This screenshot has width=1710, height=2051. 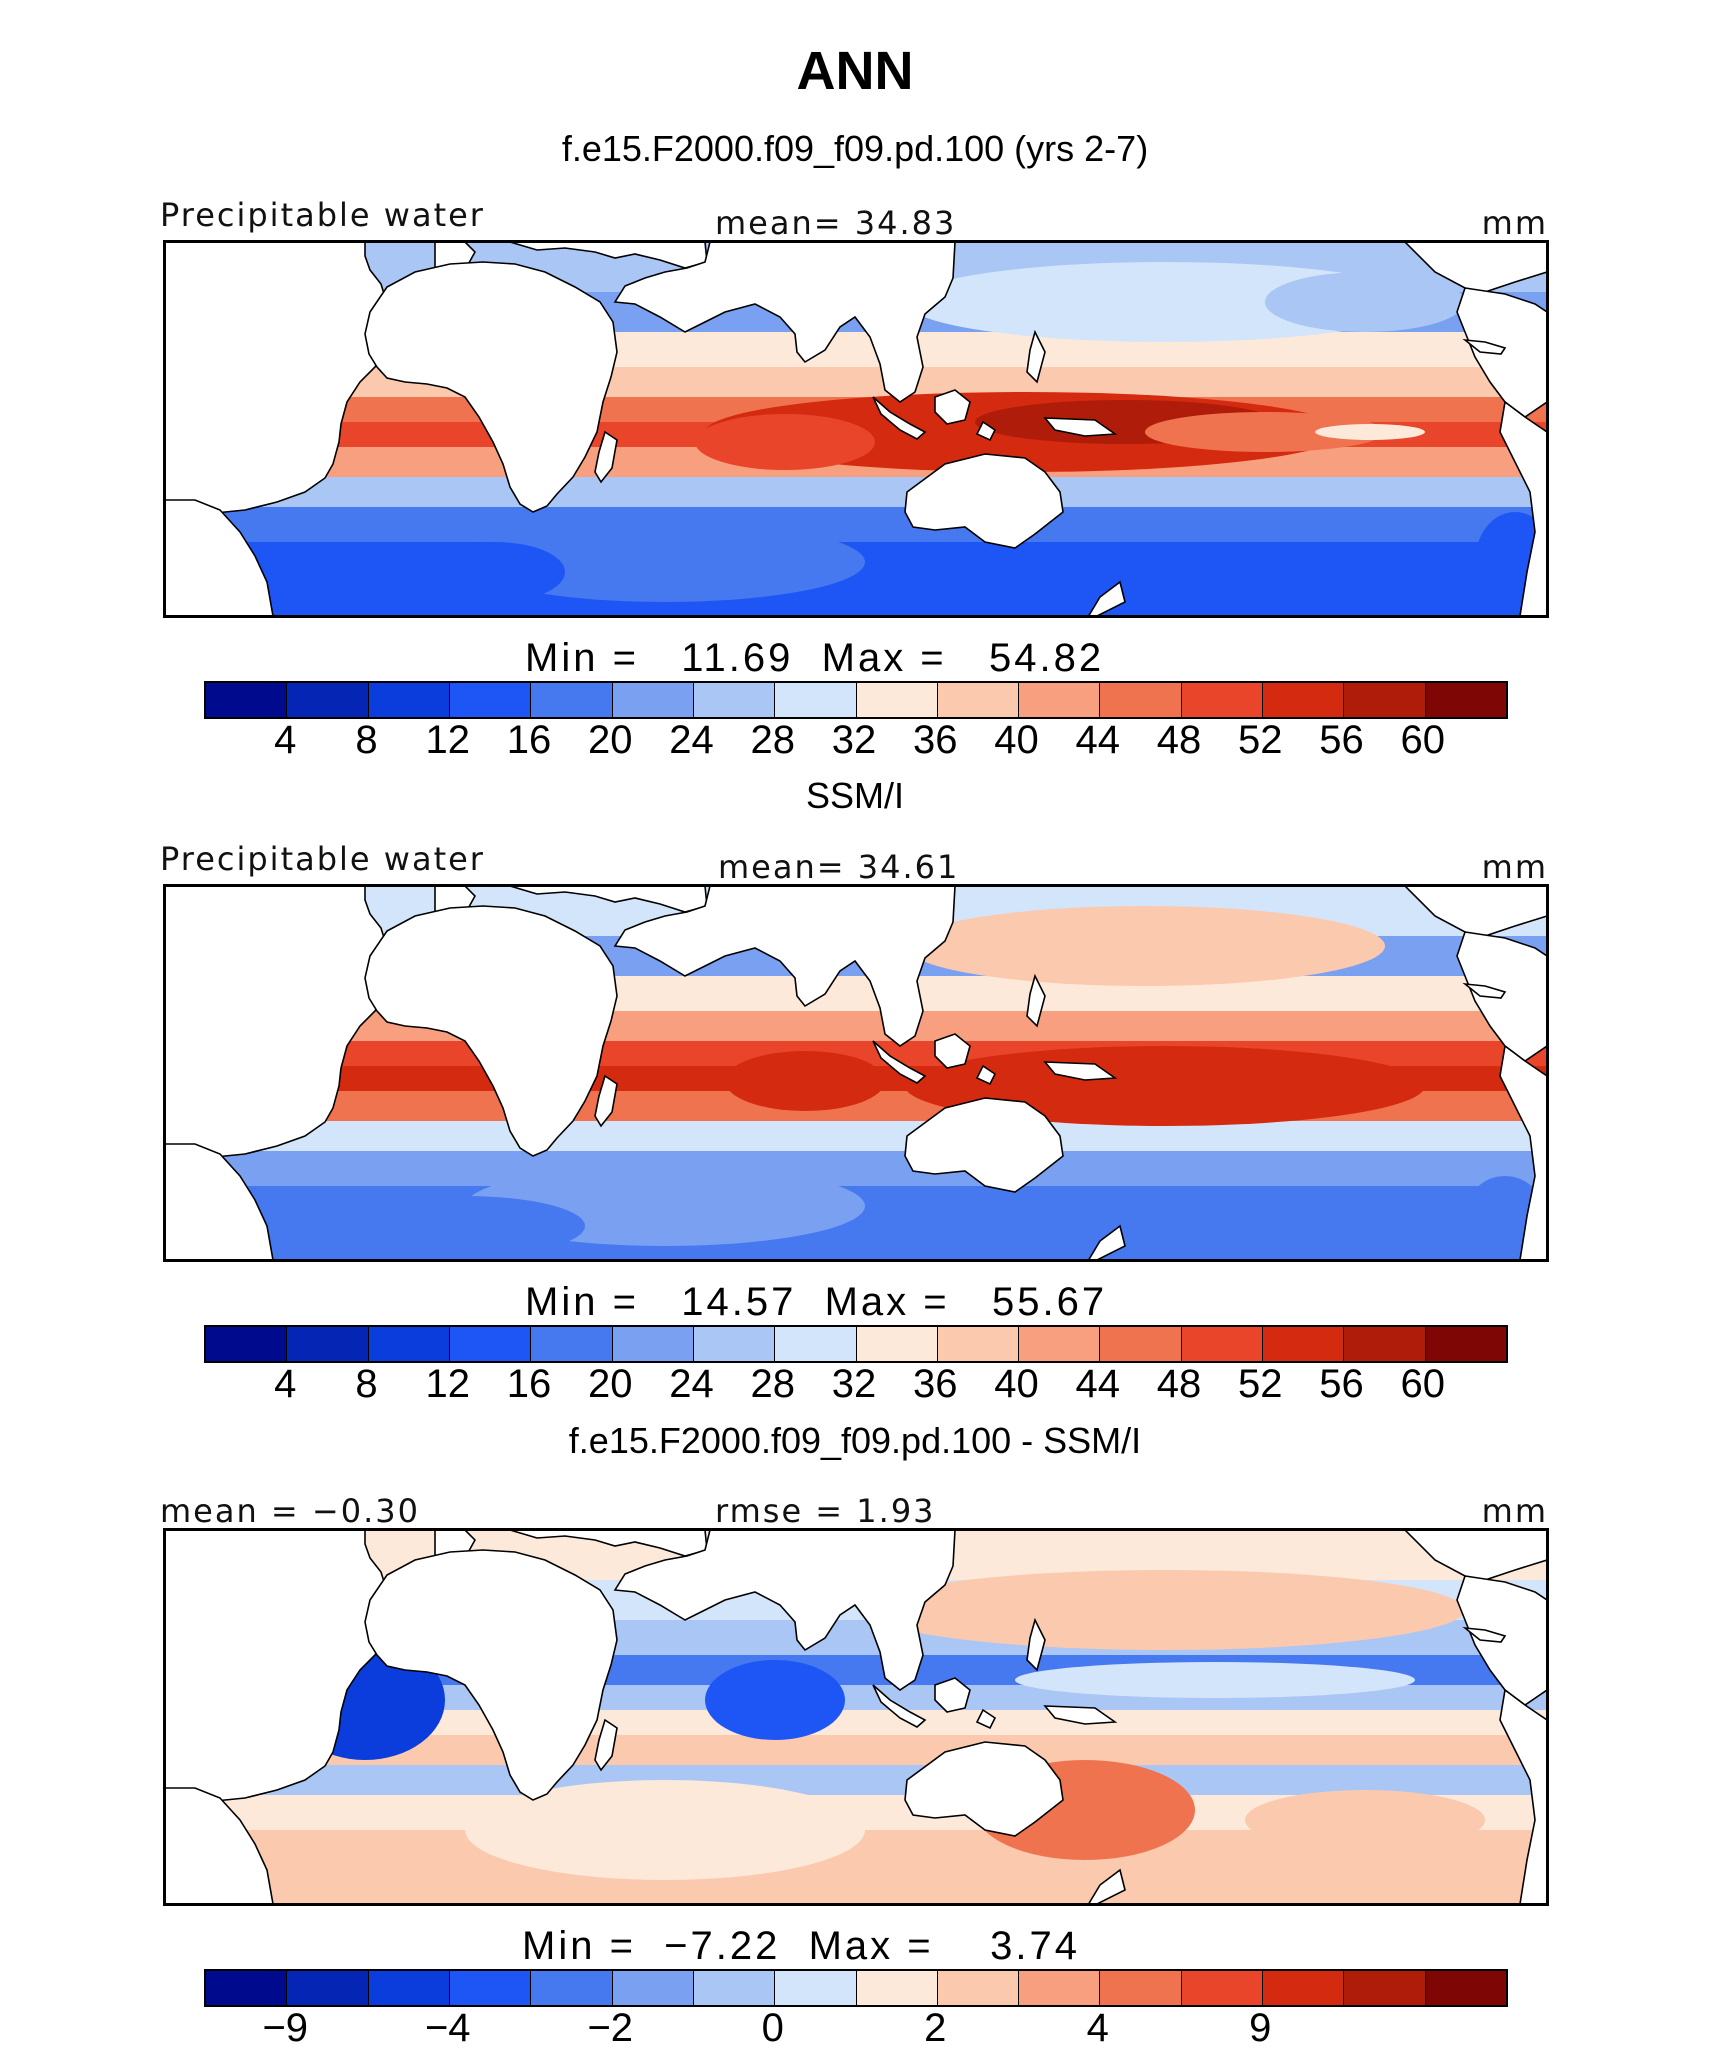 I want to click on colorbar-tick-label: 40, so click(x=1016, y=740).